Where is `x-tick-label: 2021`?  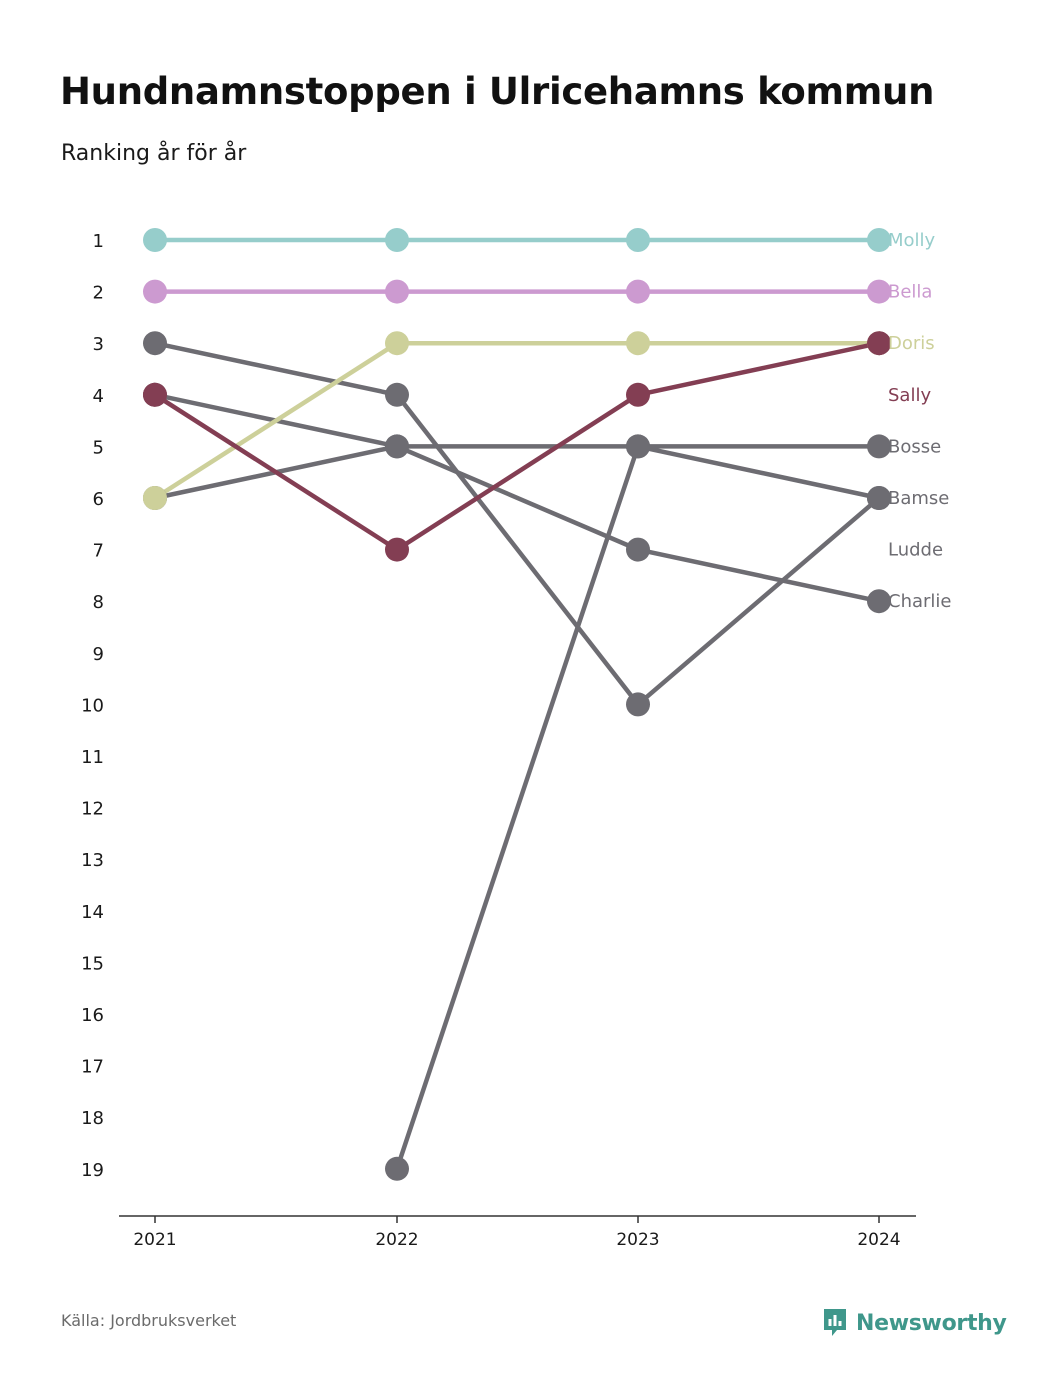 x-tick-label: 2021 is located at coordinates (154, 1240).